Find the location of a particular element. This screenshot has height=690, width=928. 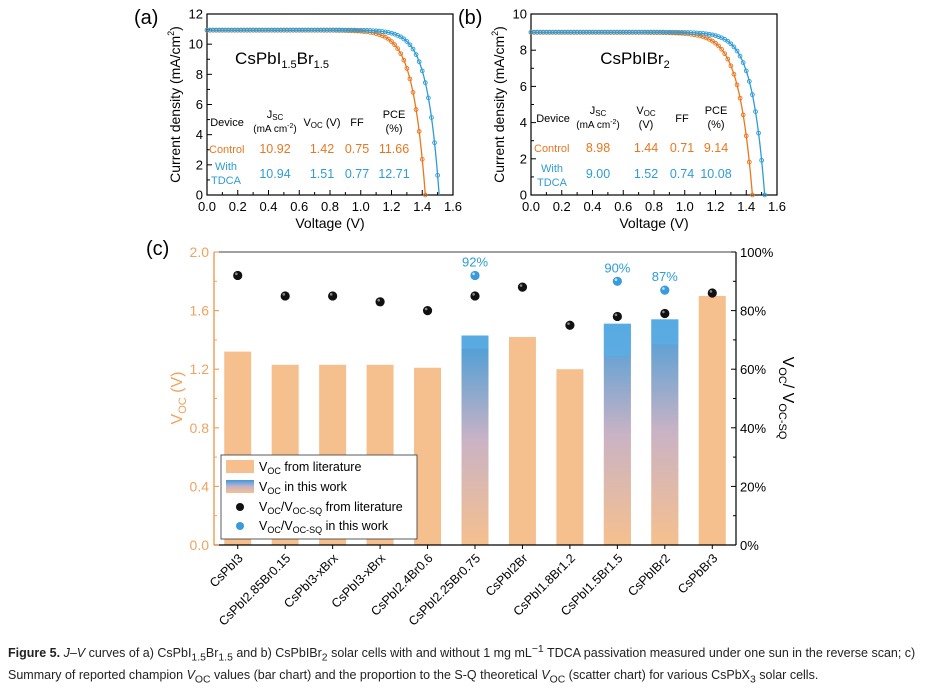

c-y2-tick-label: 40% is located at coordinates (753, 428).